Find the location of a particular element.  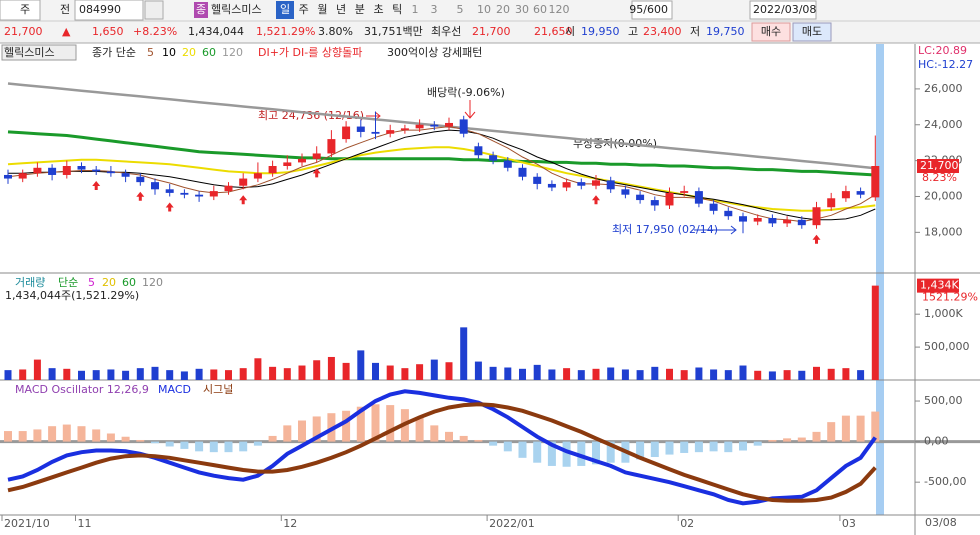

arrow: ▲ is located at coordinates (66, 31).